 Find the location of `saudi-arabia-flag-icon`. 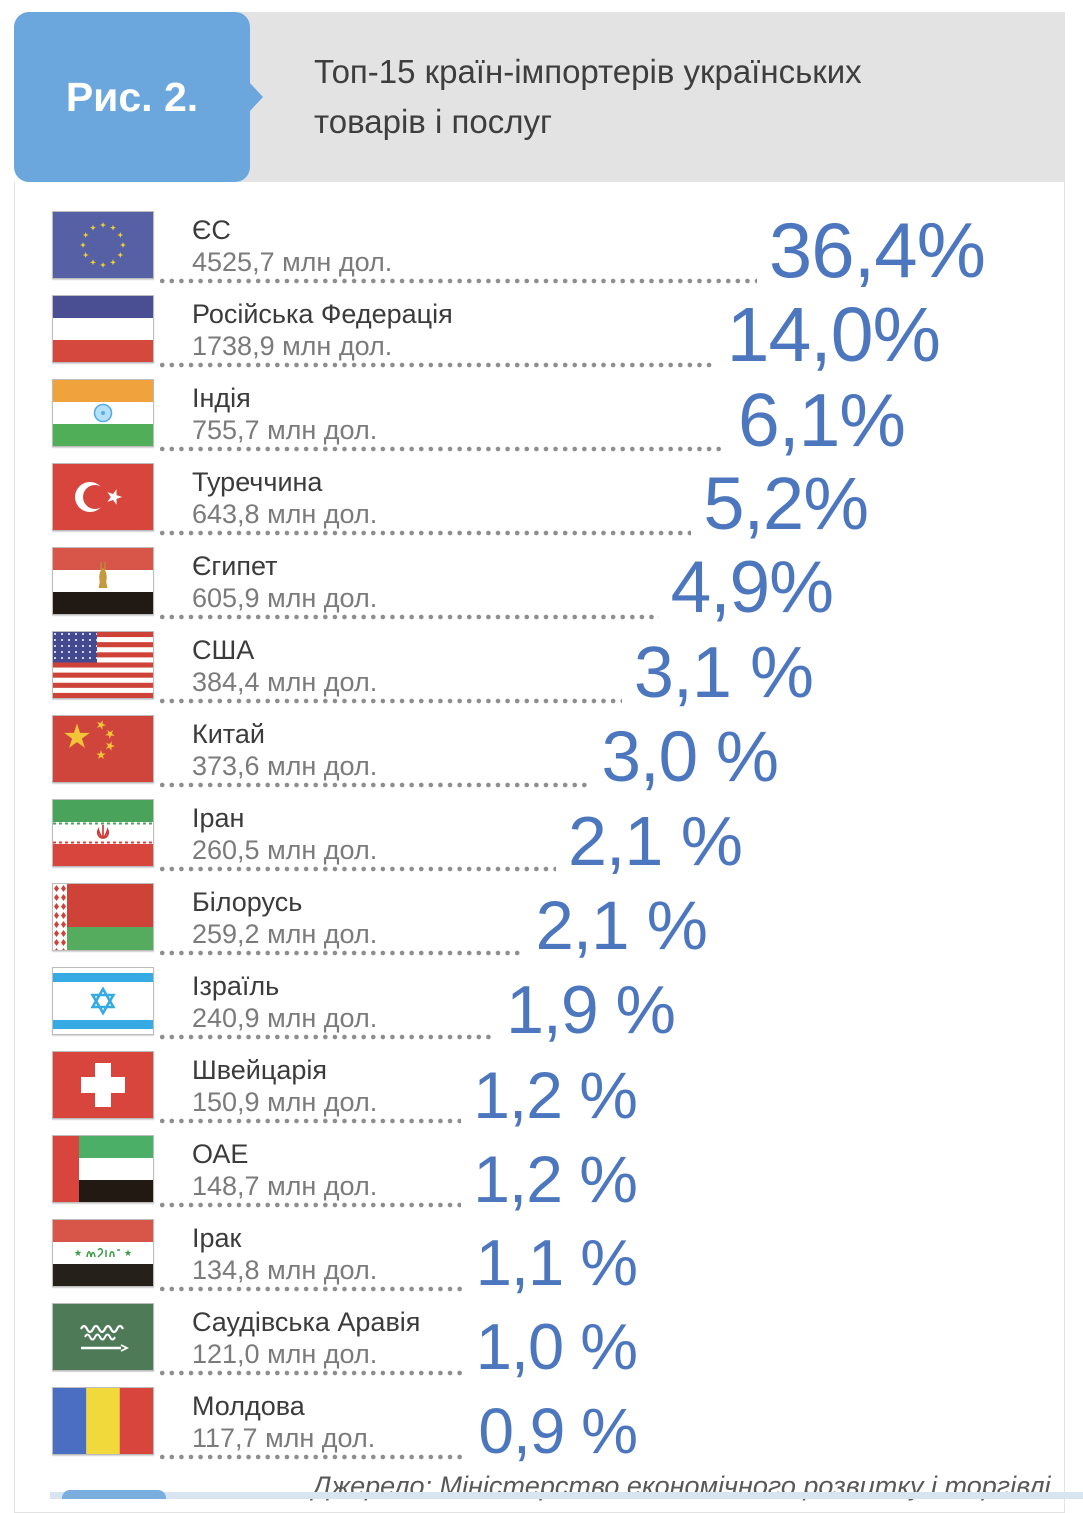

saudi-arabia-flag-icon is located at coordinates (103, 1337).